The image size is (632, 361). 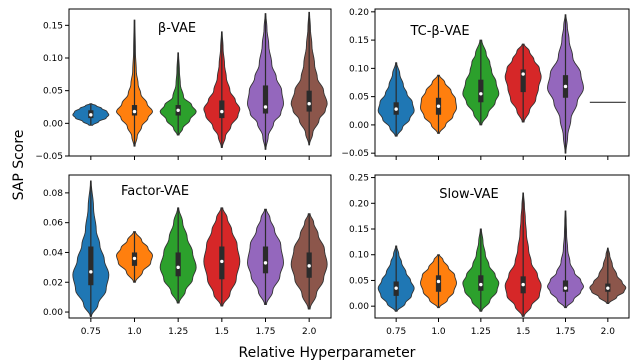 I want to click on panel-title: Factor-VAE, so click(x=155, y=191).